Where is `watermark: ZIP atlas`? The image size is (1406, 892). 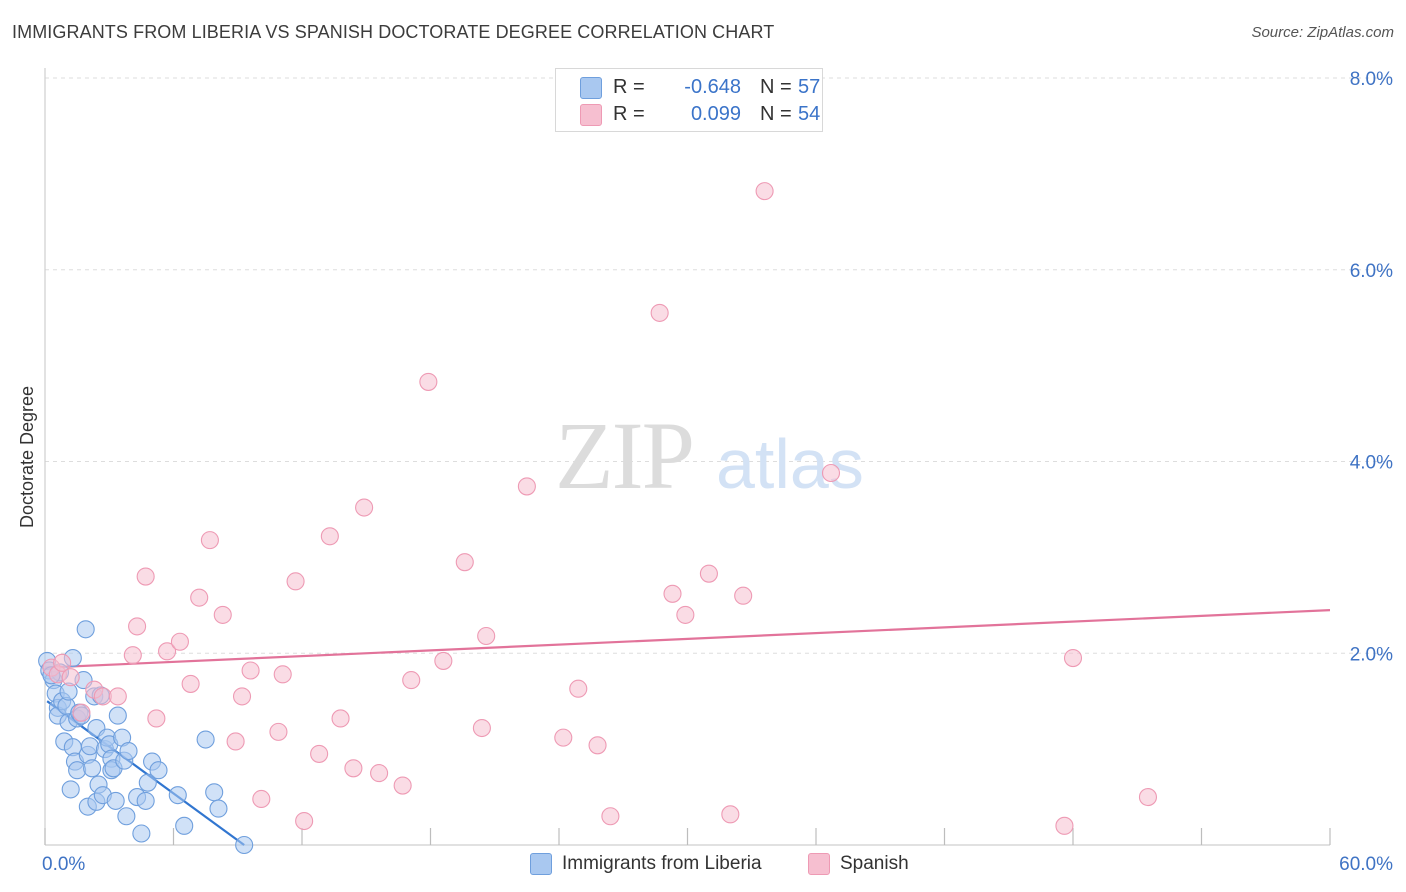 watermark: ZIP atlas is located at coordinates (709, 455).